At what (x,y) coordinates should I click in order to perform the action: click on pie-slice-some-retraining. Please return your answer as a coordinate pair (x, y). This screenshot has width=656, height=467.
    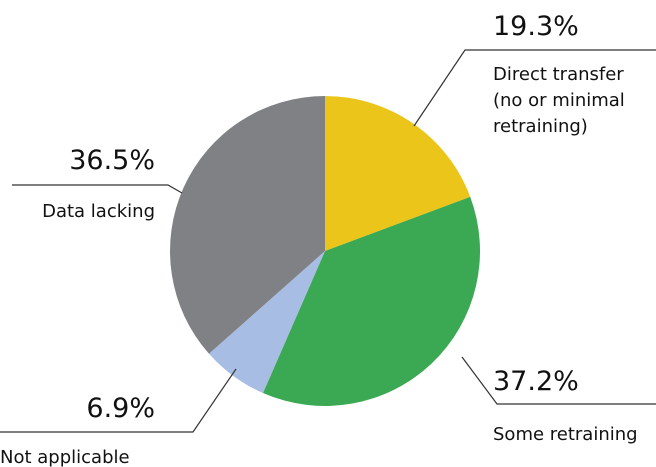
    Looking at the image, I should click on (371, 301).